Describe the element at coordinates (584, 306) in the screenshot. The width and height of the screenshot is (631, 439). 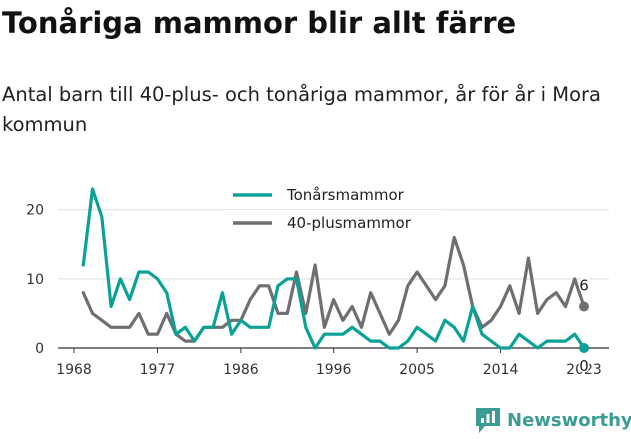
I see `end-point-40-plusmammor` at that location.